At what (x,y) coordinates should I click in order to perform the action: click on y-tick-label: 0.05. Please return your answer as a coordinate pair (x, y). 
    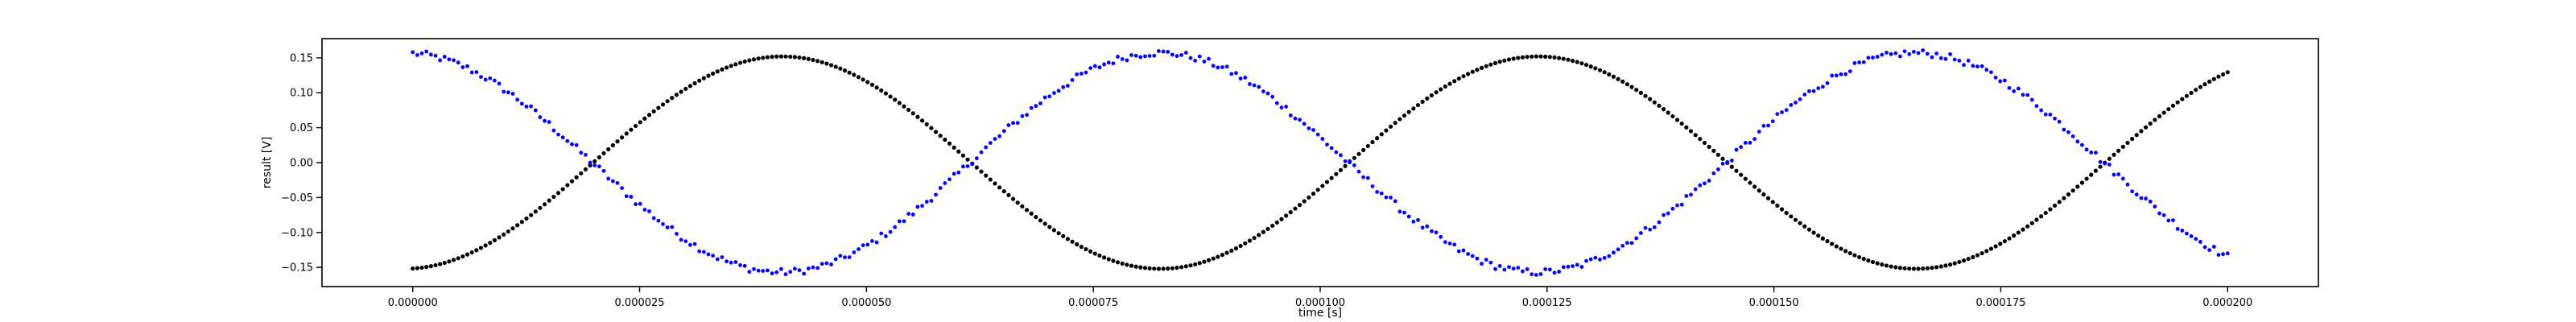
    Looking at the image, I should click on (301, 128).